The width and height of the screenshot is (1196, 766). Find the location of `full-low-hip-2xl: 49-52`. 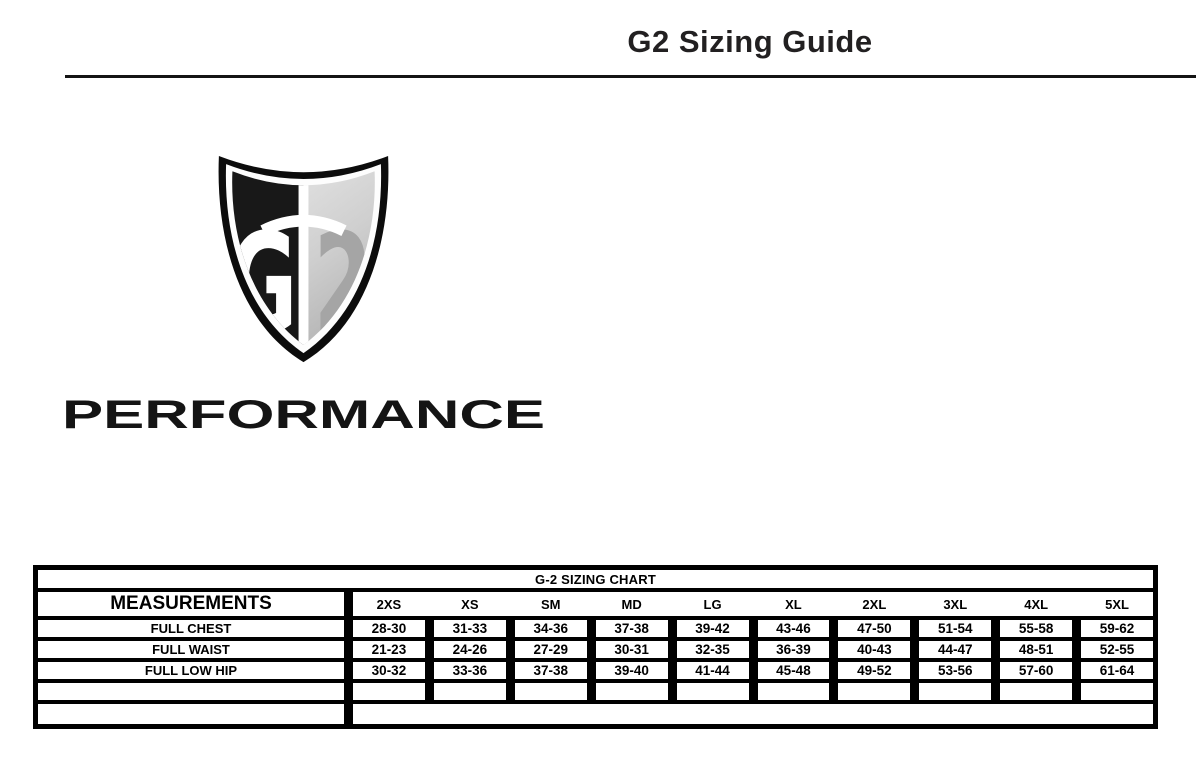

full-low-hip-2xl: 49-52 is located at coordinates (874, 670).